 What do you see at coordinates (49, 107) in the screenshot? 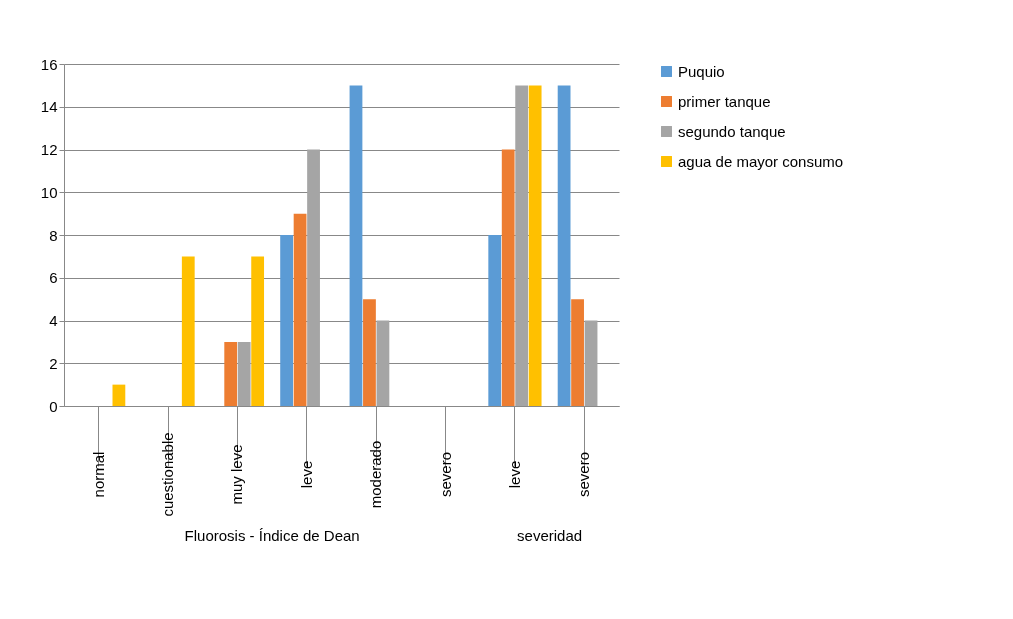
I see `y-tick-label: 14` at bounding box center [49, 107].